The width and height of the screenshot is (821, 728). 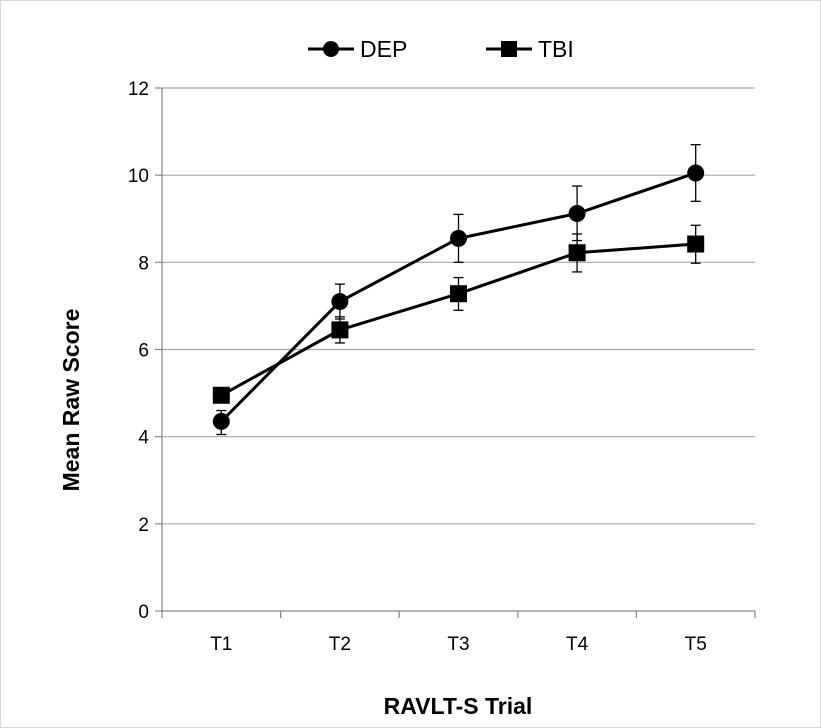 I want to click on series-tbi-line, so click(x=458, y=319).